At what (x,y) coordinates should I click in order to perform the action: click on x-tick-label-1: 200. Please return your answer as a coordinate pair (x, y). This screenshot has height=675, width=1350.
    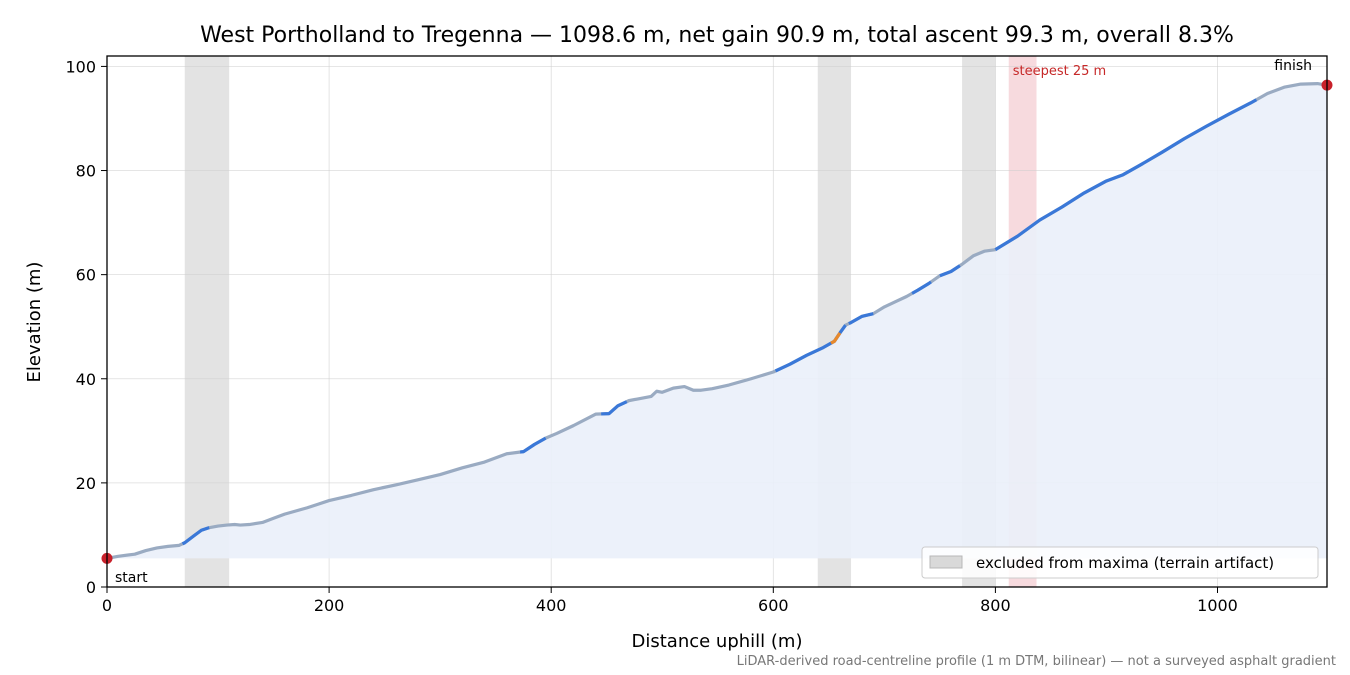
    Looking at the image, I should click on (329, 605).